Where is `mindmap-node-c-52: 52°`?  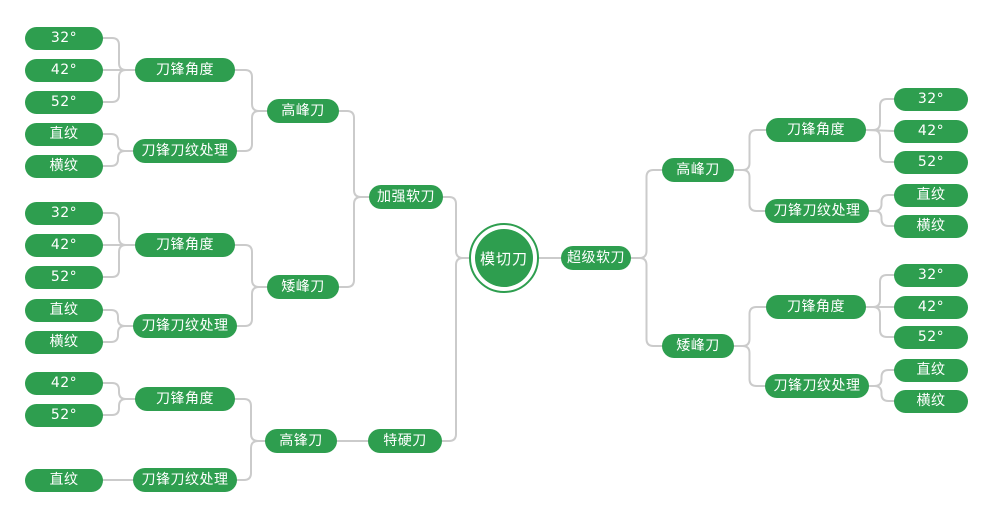
mindmap-node-c-52: 52° is located at coordinates (64, 415).